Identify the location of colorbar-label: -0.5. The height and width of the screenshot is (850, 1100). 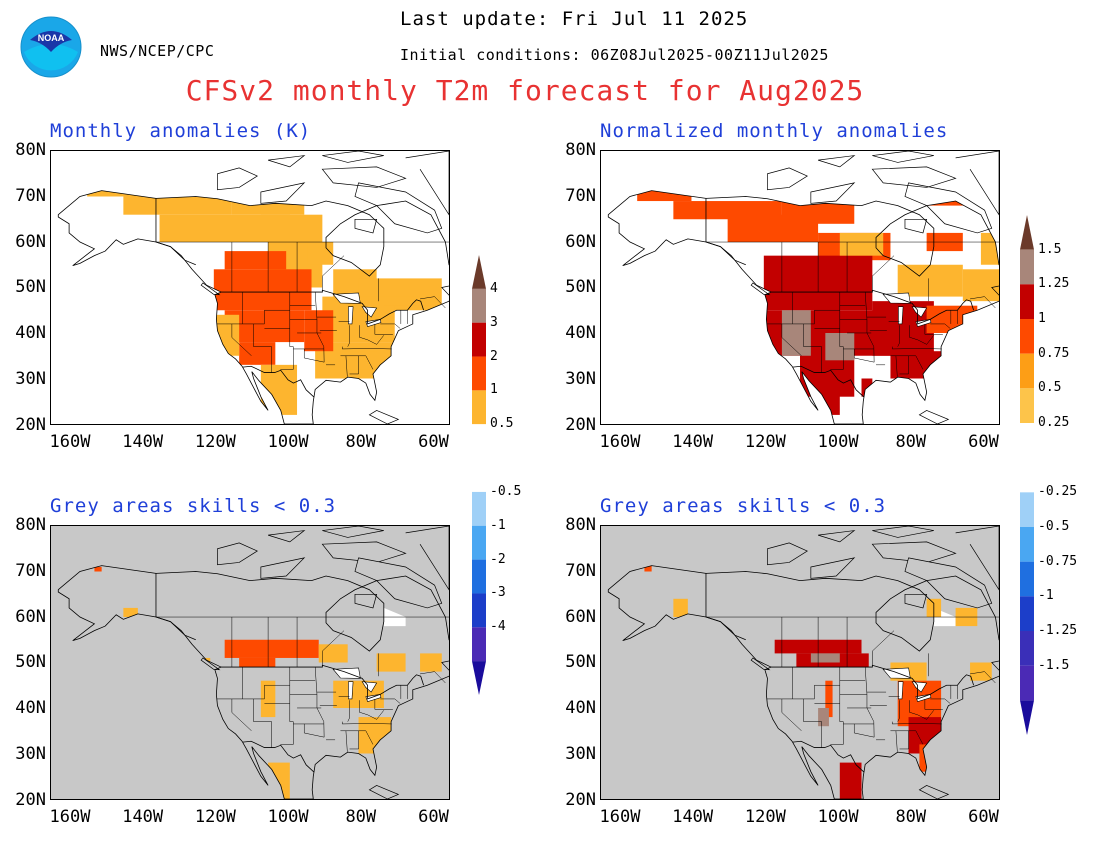
(1054, 526).